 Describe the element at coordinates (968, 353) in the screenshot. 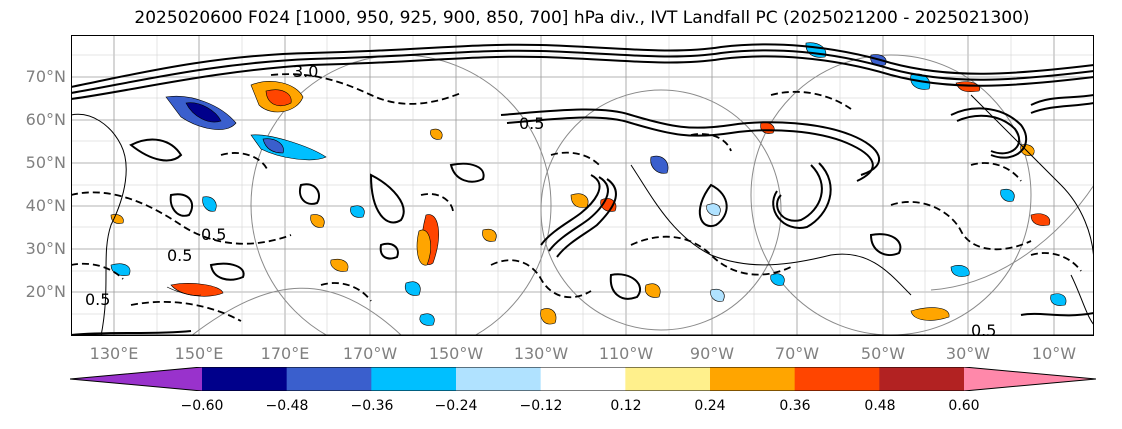

I see `lon-label-30w: 30°W` at that location.